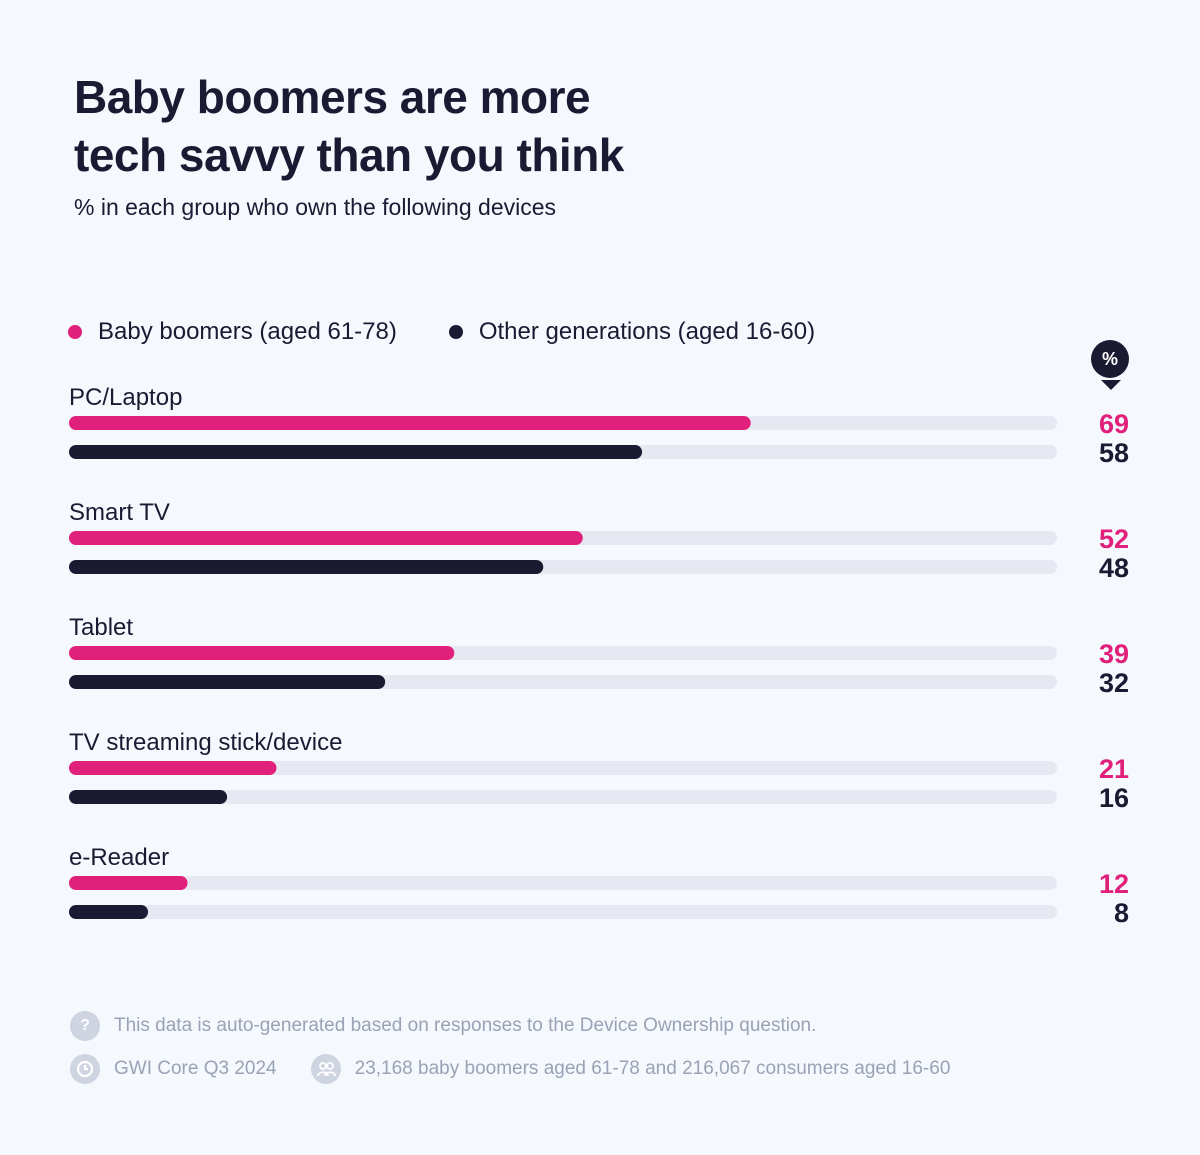 This screenshot has height=1155, width=1200. Describe the element at coordinates (119, 512) in the screenshot. I see `category-label-smart-tv: Smart TV` at that location.